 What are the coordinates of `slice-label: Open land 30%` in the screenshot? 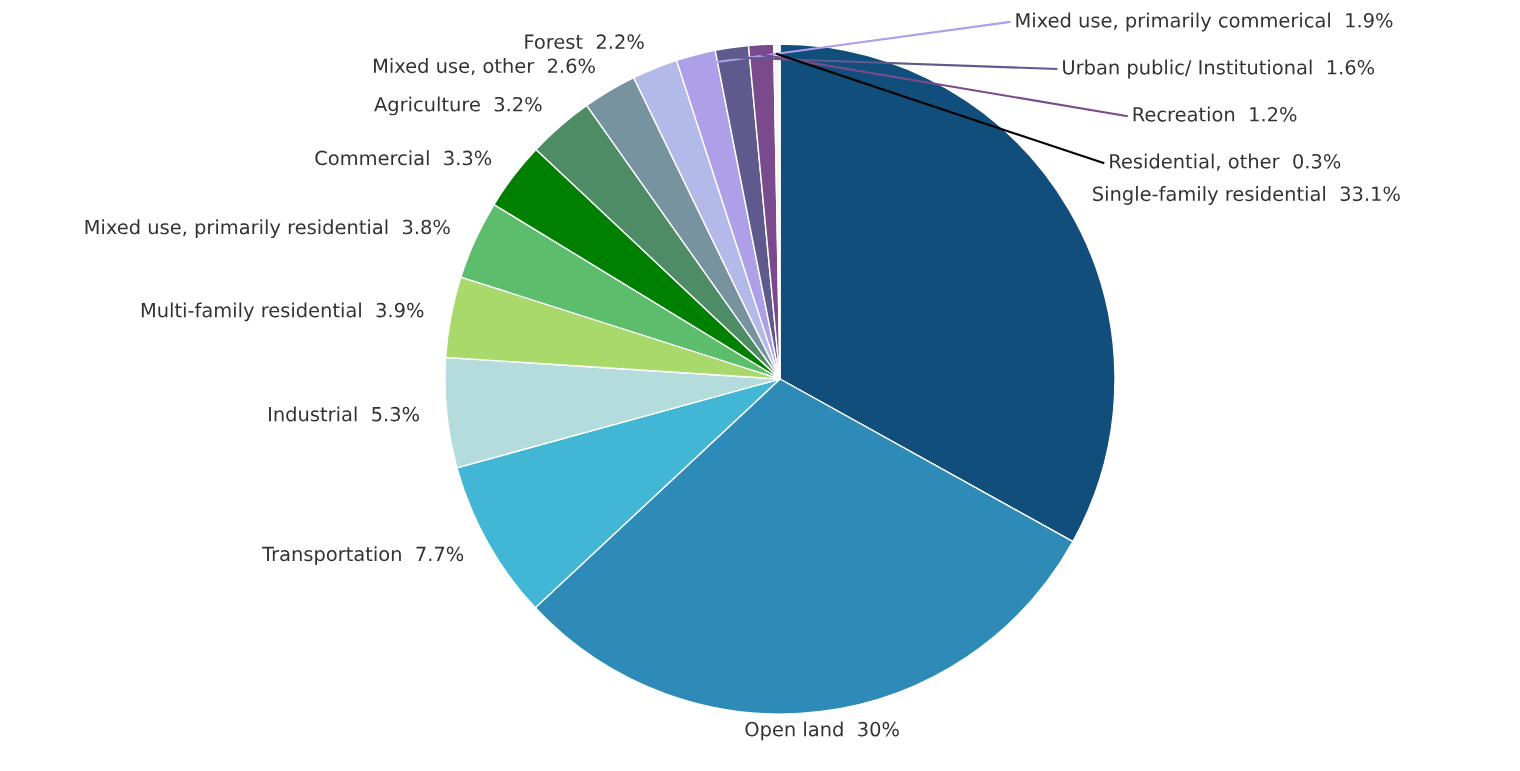 It's located at (822, 731).